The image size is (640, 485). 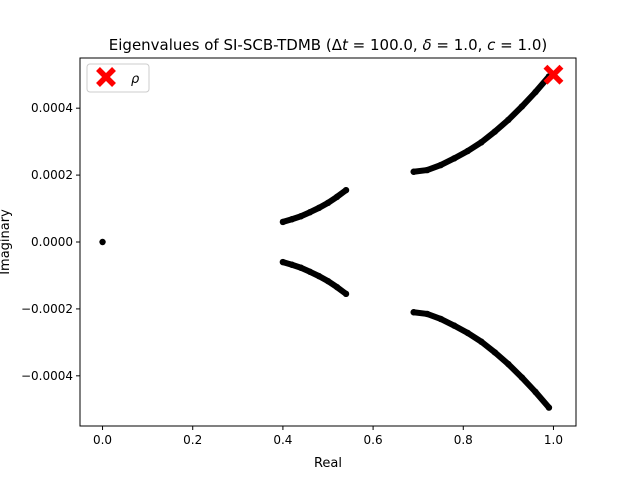 I want to click on x-tick-label: 0.0, so click(x=102, y=440).